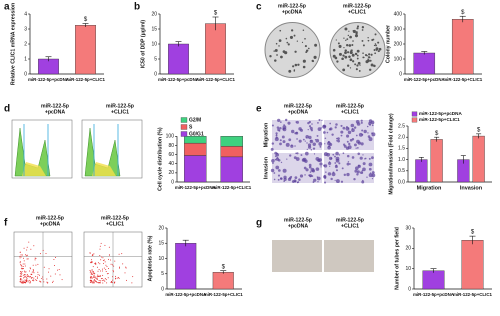 The width and height of the screenshot is (500, 316). Describe the element at coordinates (115, 224) in the screenshot. I see `image-caption: +CLIC1` at that location.